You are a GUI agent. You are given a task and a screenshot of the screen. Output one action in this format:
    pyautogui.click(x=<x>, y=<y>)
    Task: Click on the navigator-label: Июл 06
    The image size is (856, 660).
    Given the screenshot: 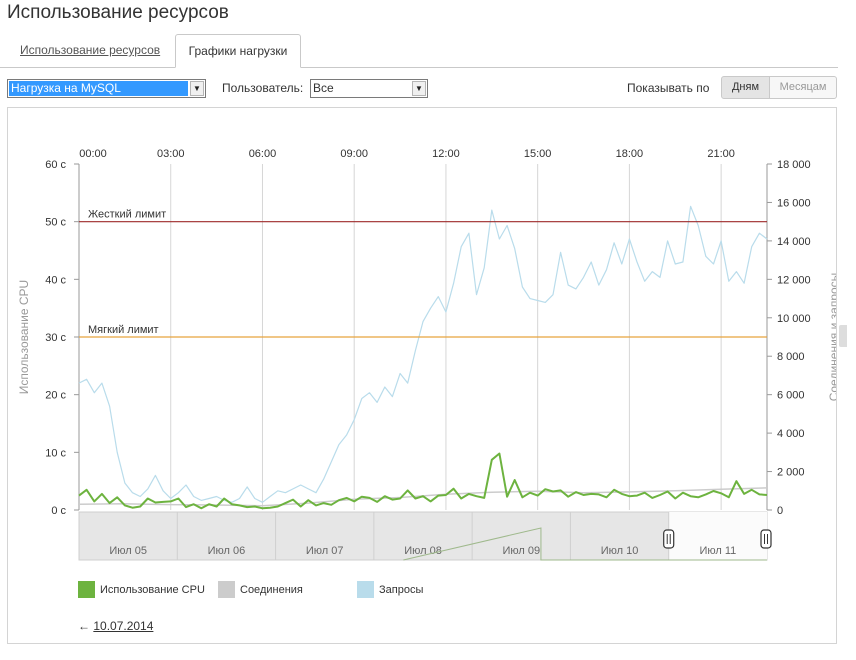 What is the action you would take?
    pyautogui.click(x=227, y=551)
    